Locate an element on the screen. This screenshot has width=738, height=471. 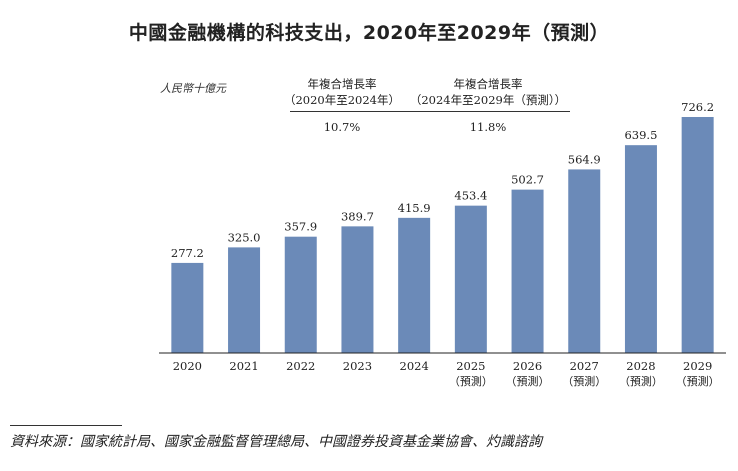
cagr-header-line2: （2020年至2024年） is located at coordinates (342, 100).